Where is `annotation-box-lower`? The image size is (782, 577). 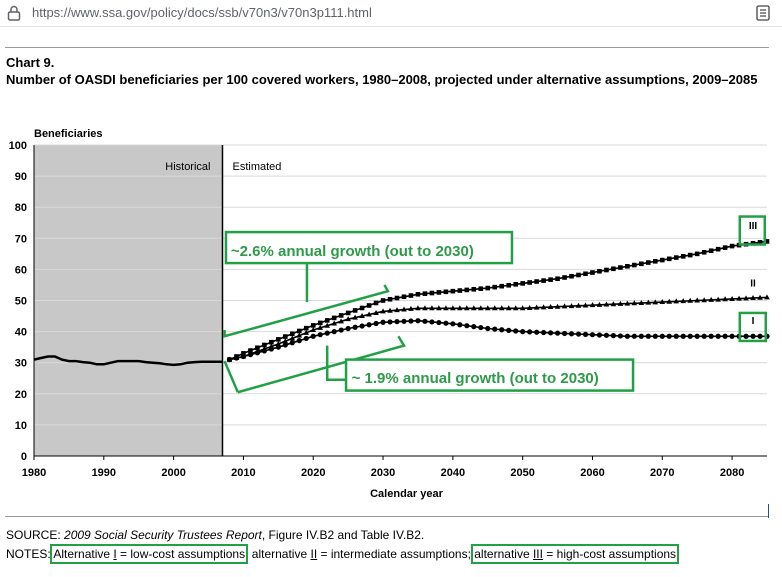 annotation-box-lower is located at coordinates (489, 375).